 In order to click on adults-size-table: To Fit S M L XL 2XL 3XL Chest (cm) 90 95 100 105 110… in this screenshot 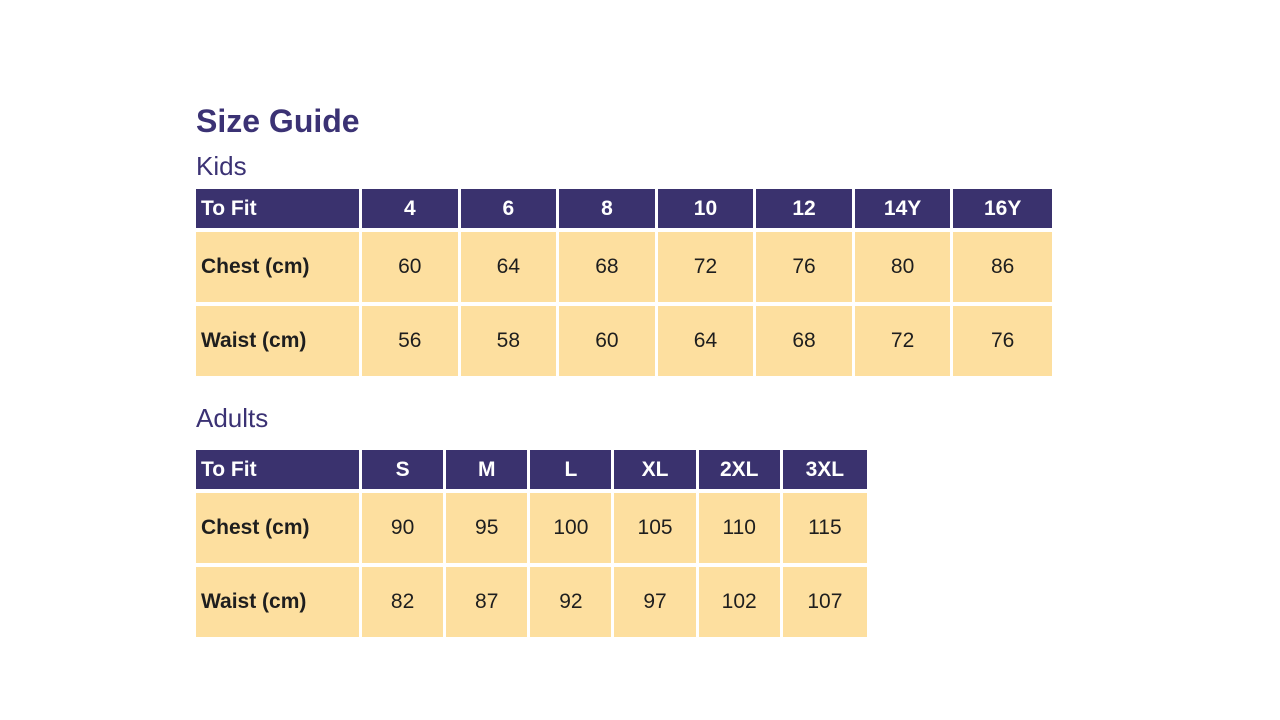, I will do `click(531, 543)`.